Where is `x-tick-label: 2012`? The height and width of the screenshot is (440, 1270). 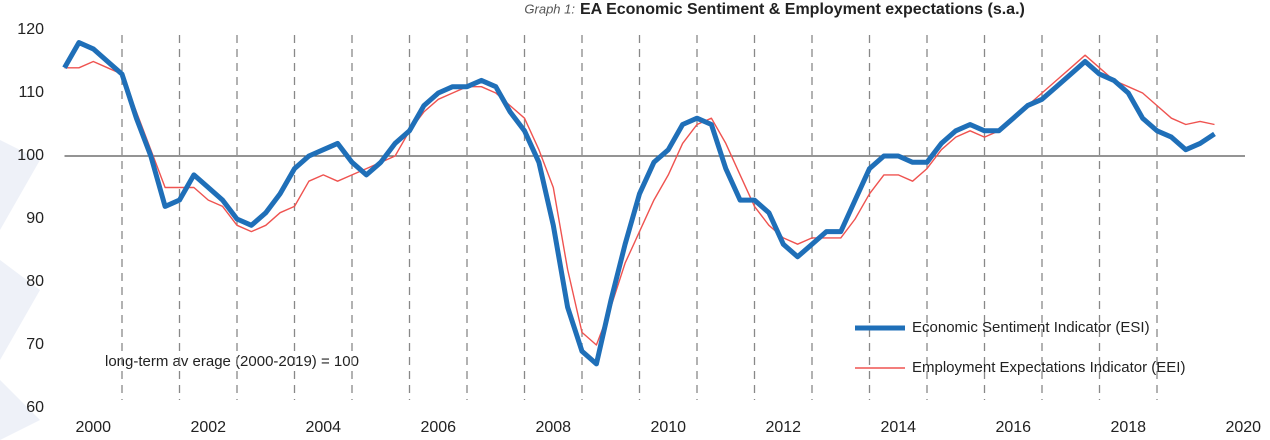
x-tick-label: 2012 is located at coordinates (783, 427).